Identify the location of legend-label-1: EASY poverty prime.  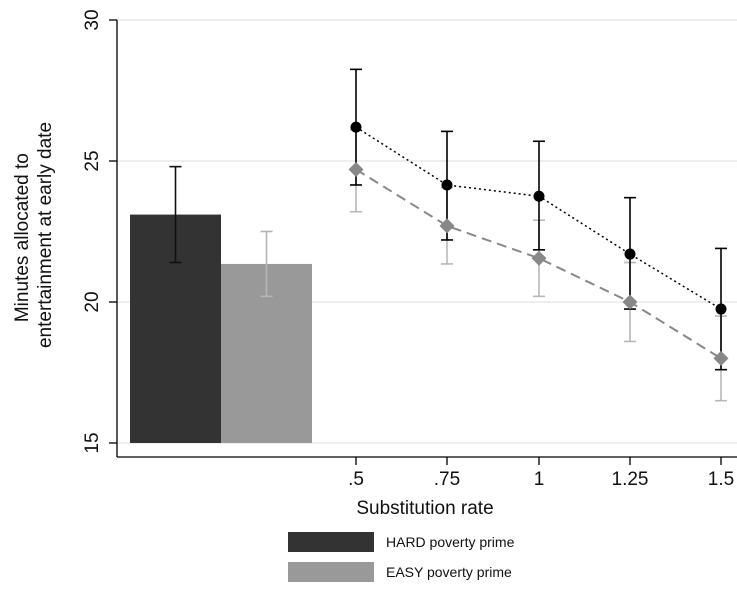
(449, 572).